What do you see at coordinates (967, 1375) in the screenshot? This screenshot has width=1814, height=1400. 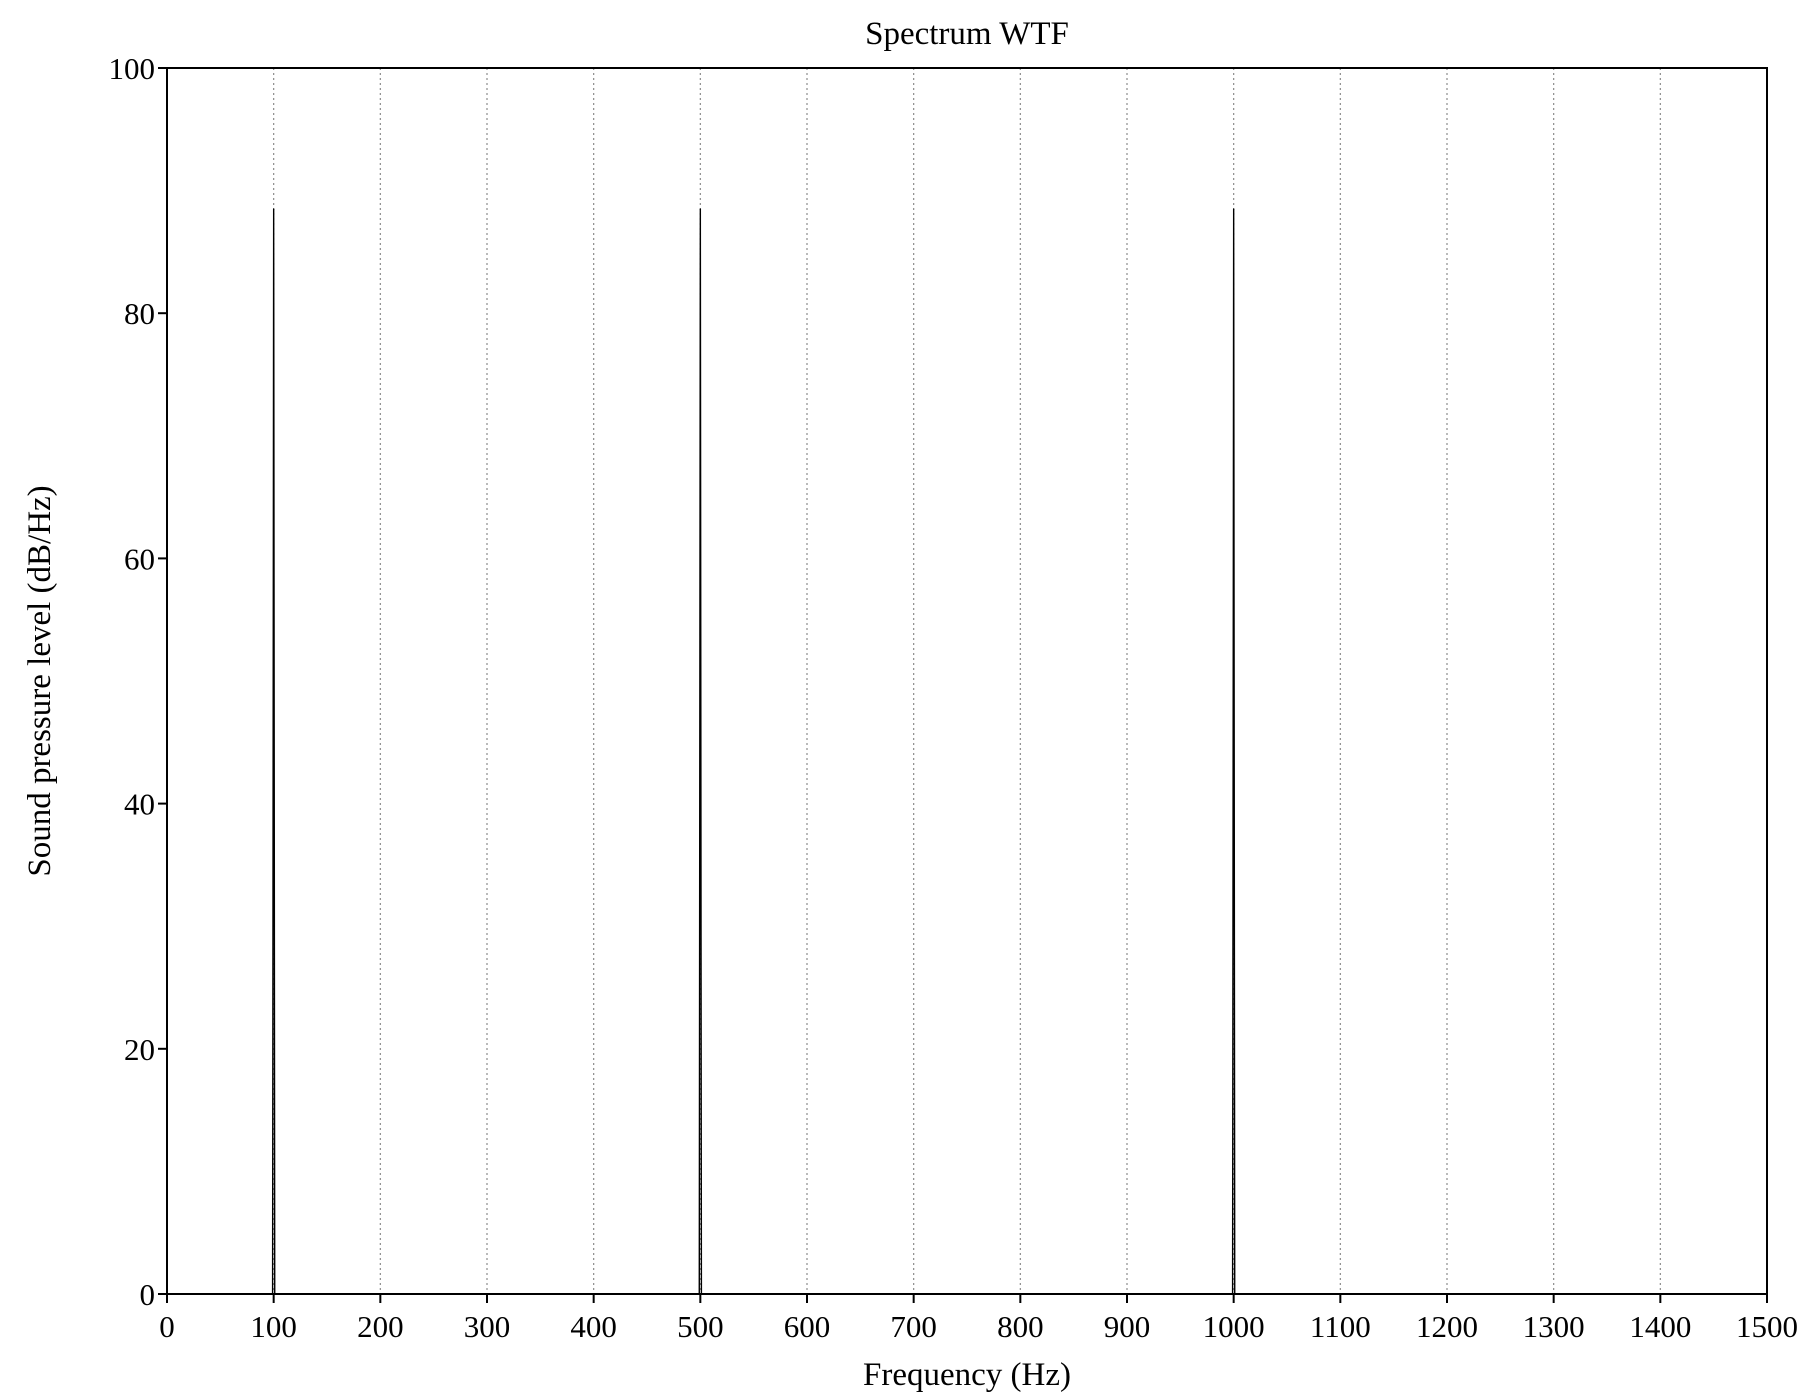 I see `x-axis-title: Frequency (Hz)` at bounding box center [967, 1375].